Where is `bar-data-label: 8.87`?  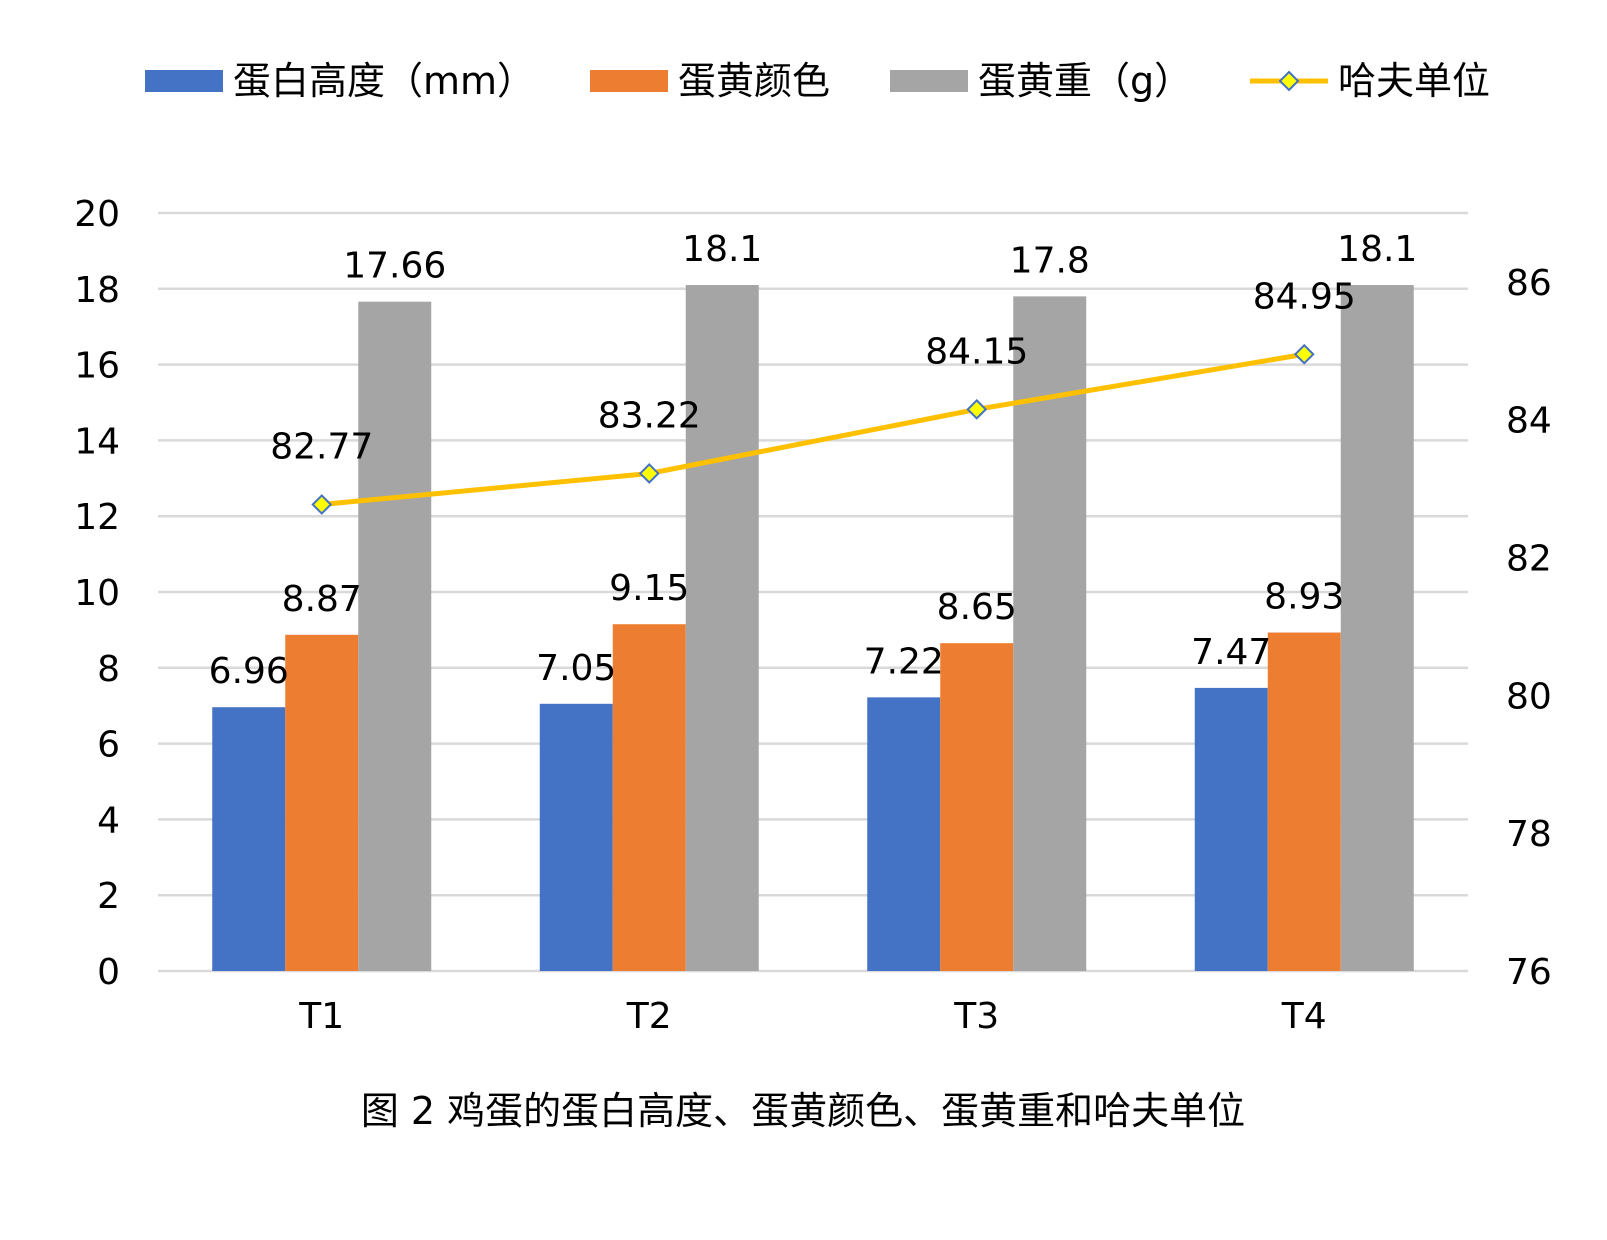 bar-data-label: 8.87 is located at coordinates (322, 599).